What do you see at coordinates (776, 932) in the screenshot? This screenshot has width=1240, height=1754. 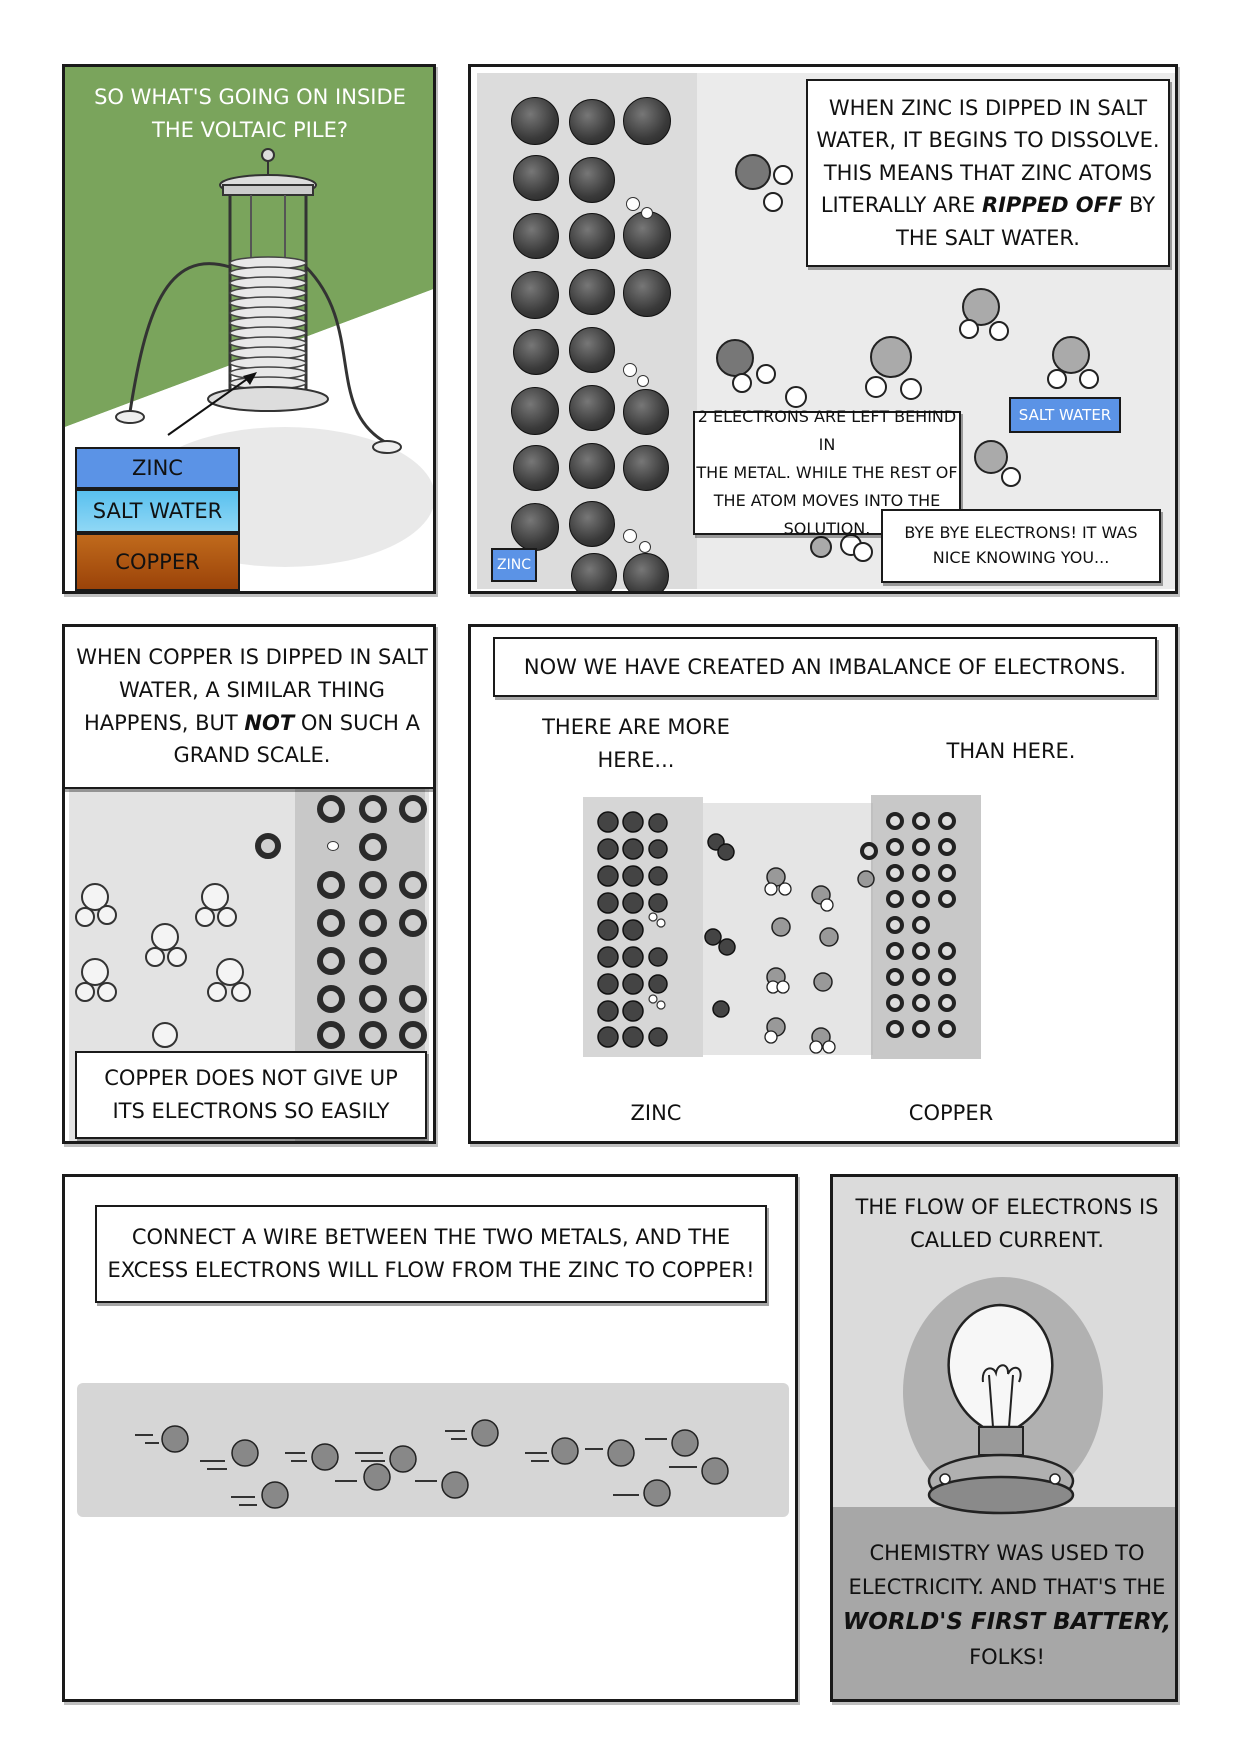 I see `panel4-atoms` at bounding box center [776, 932].